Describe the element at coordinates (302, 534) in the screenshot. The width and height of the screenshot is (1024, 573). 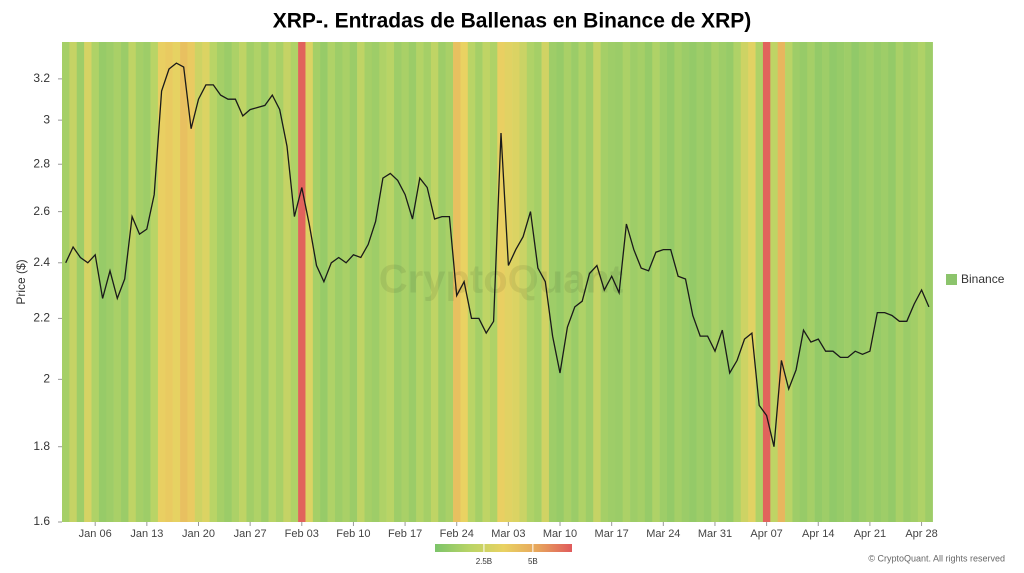
I see `x-tick-label: Feb 03` at that location.